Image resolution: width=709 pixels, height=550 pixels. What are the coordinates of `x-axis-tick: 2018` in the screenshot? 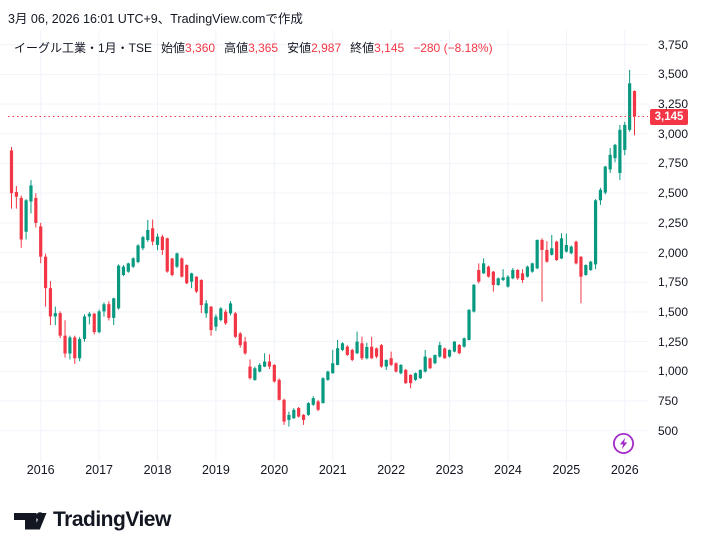 It's located at (157, 470).